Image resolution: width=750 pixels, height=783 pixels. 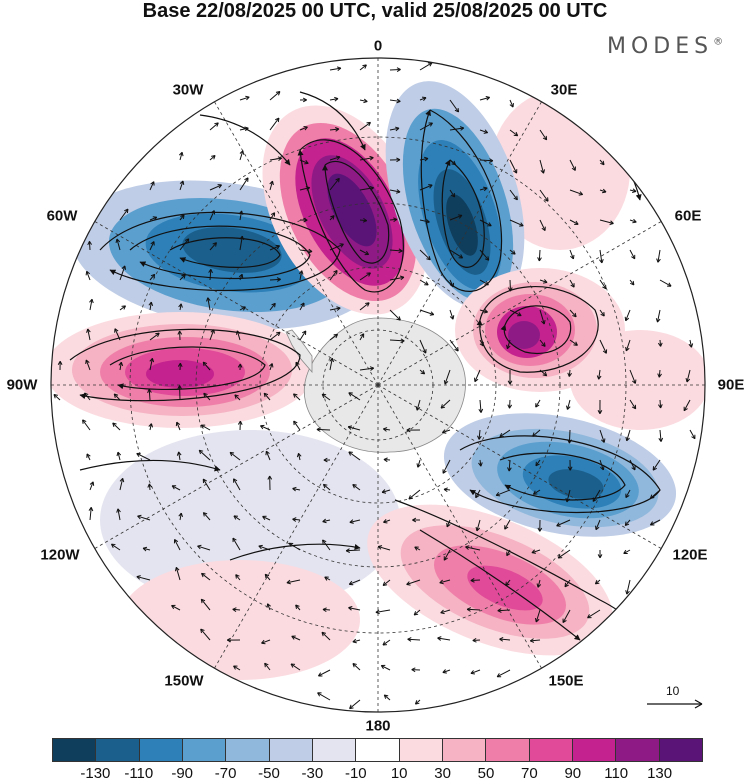 I want to click on lon-label-90e: 90E, so click(x=731, y=385).